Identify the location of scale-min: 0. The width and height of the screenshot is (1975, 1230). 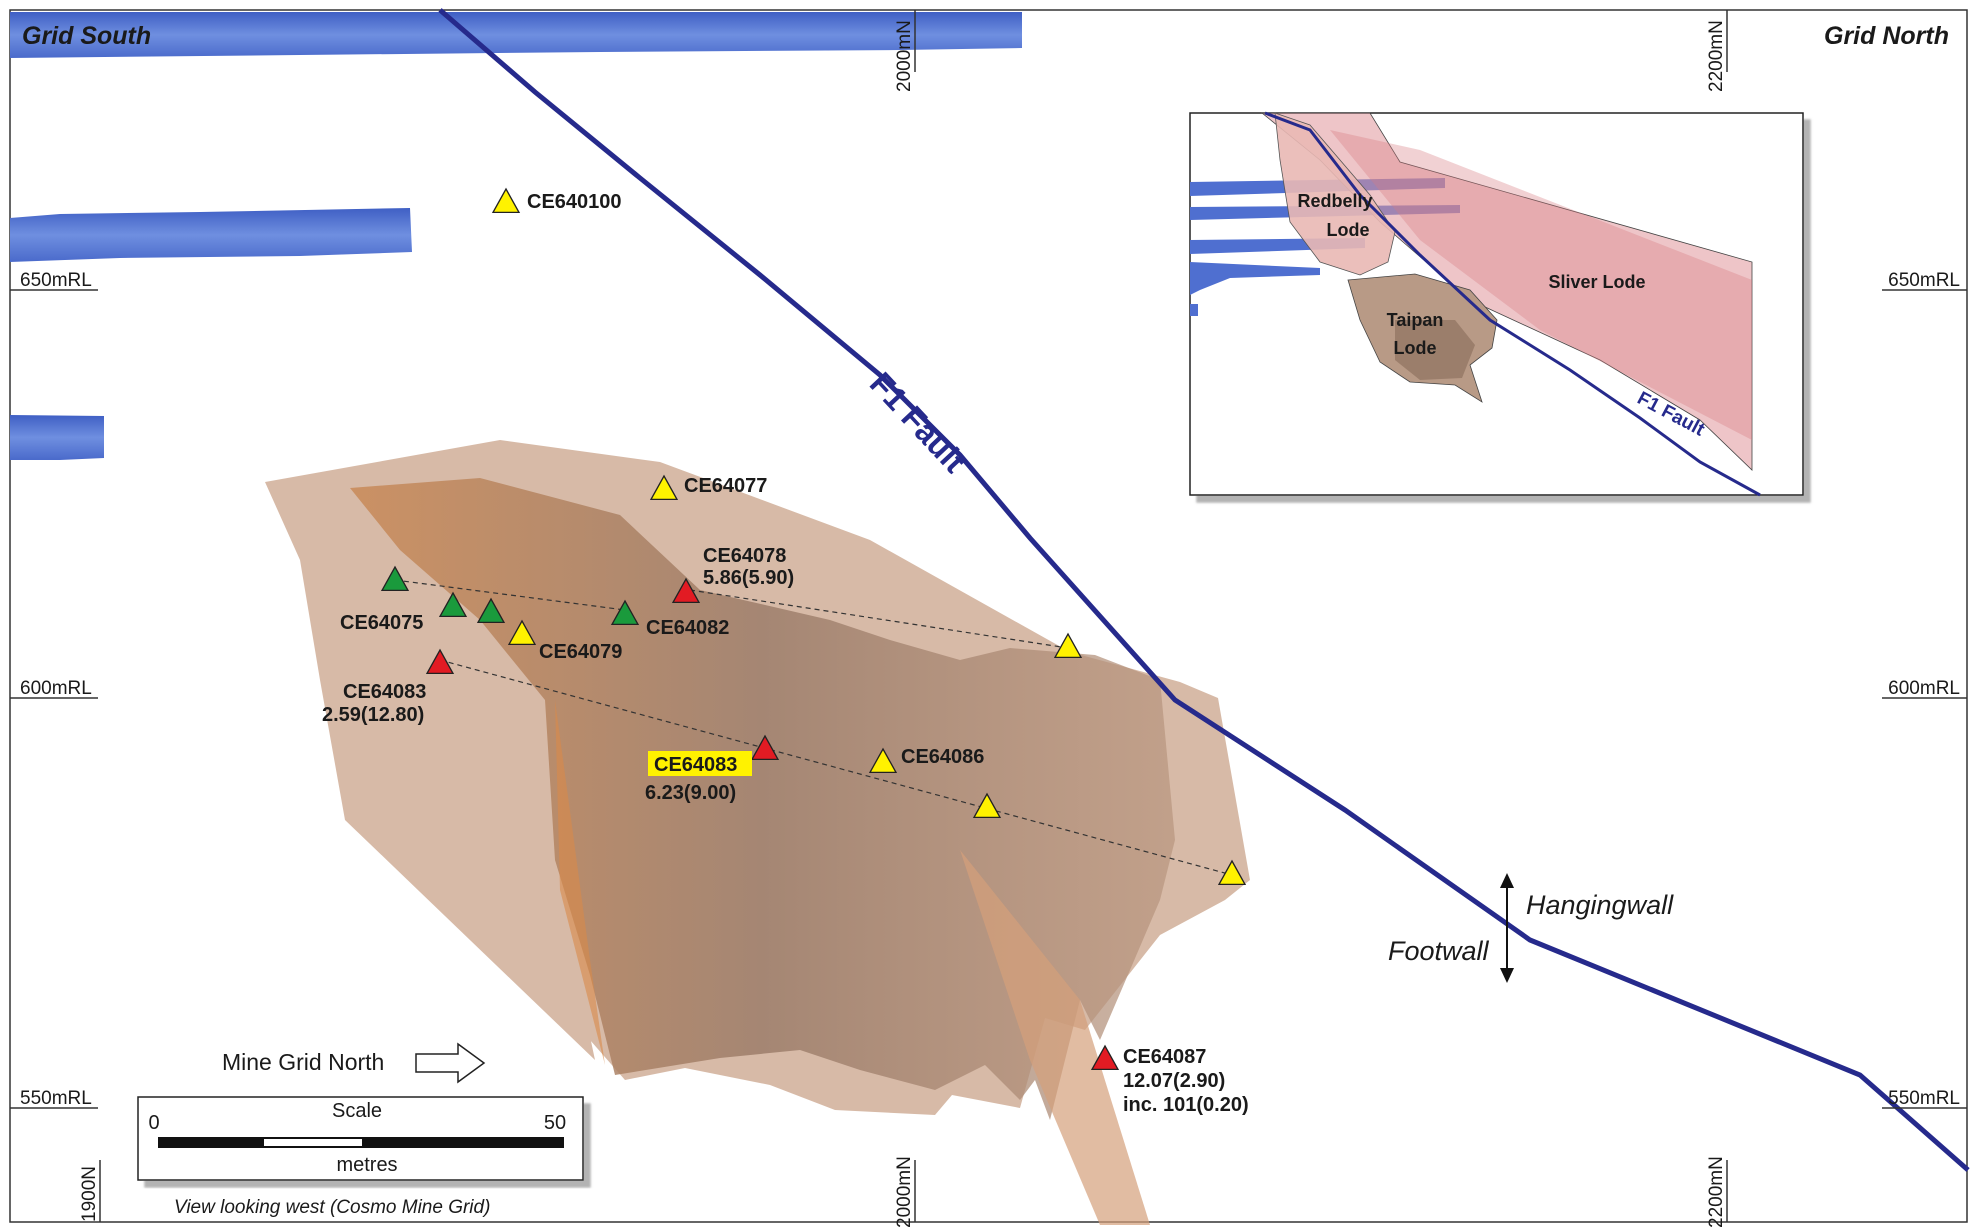
(153, 1123).